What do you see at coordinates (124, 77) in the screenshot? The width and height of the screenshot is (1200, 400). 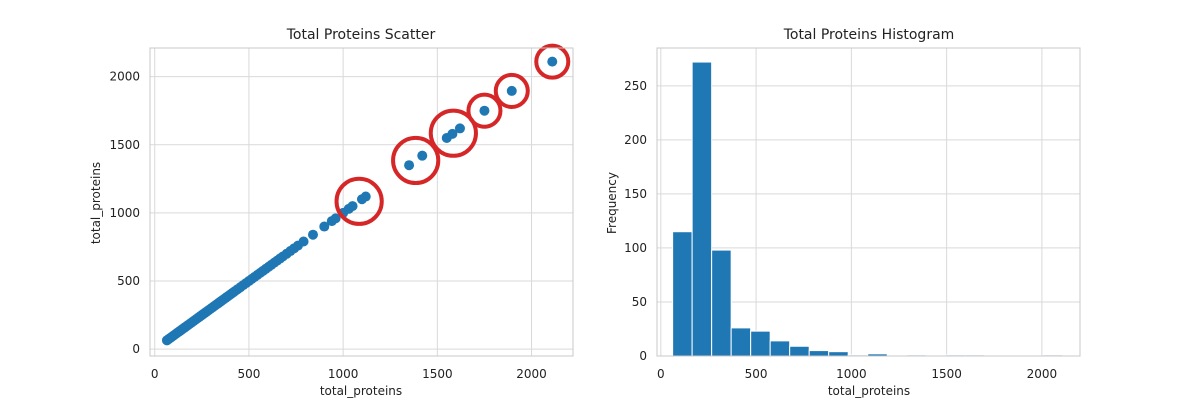 I see `scatter-ytick-label: 2000` at bounding box center [124, 77].